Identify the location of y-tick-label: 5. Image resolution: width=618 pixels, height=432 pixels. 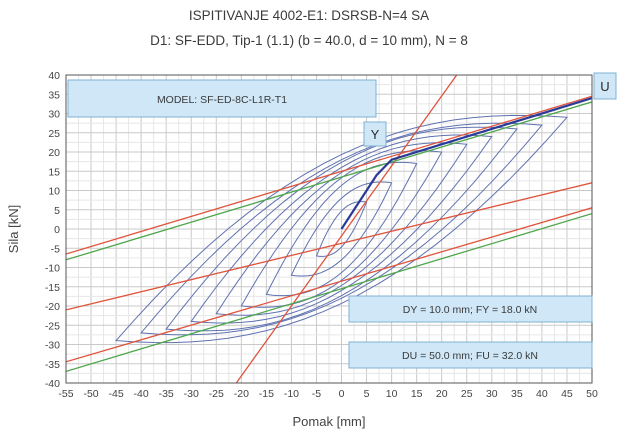
(57, 211).